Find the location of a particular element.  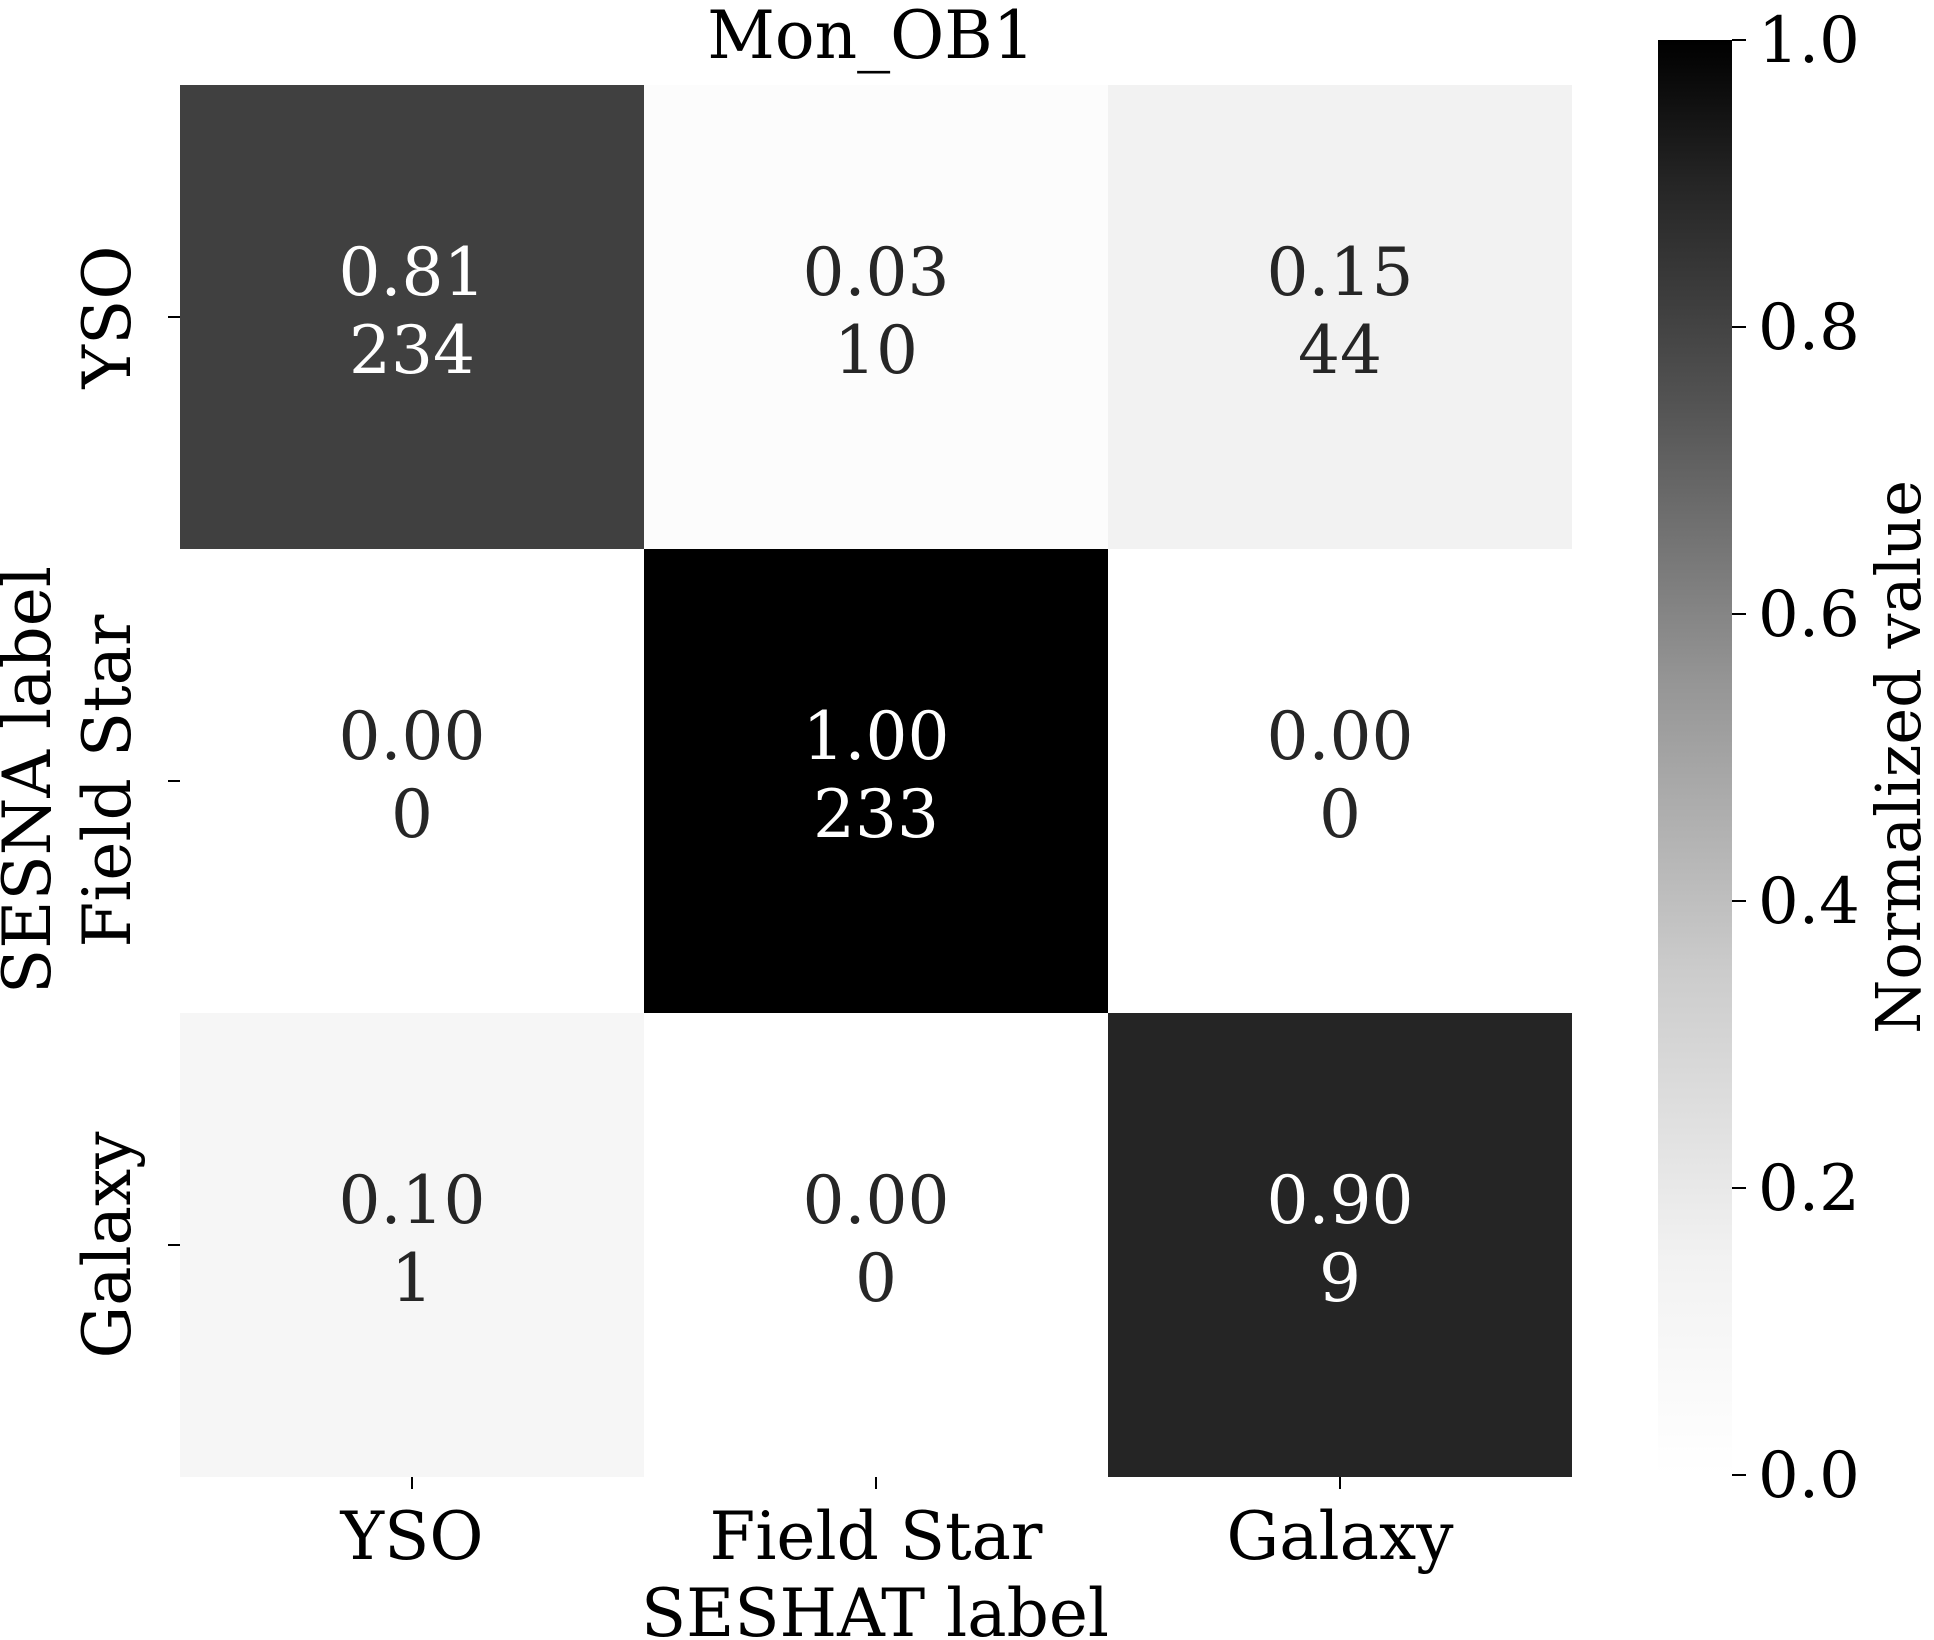

cell-value-label: 0.81 is located at coordinates (412, 272).